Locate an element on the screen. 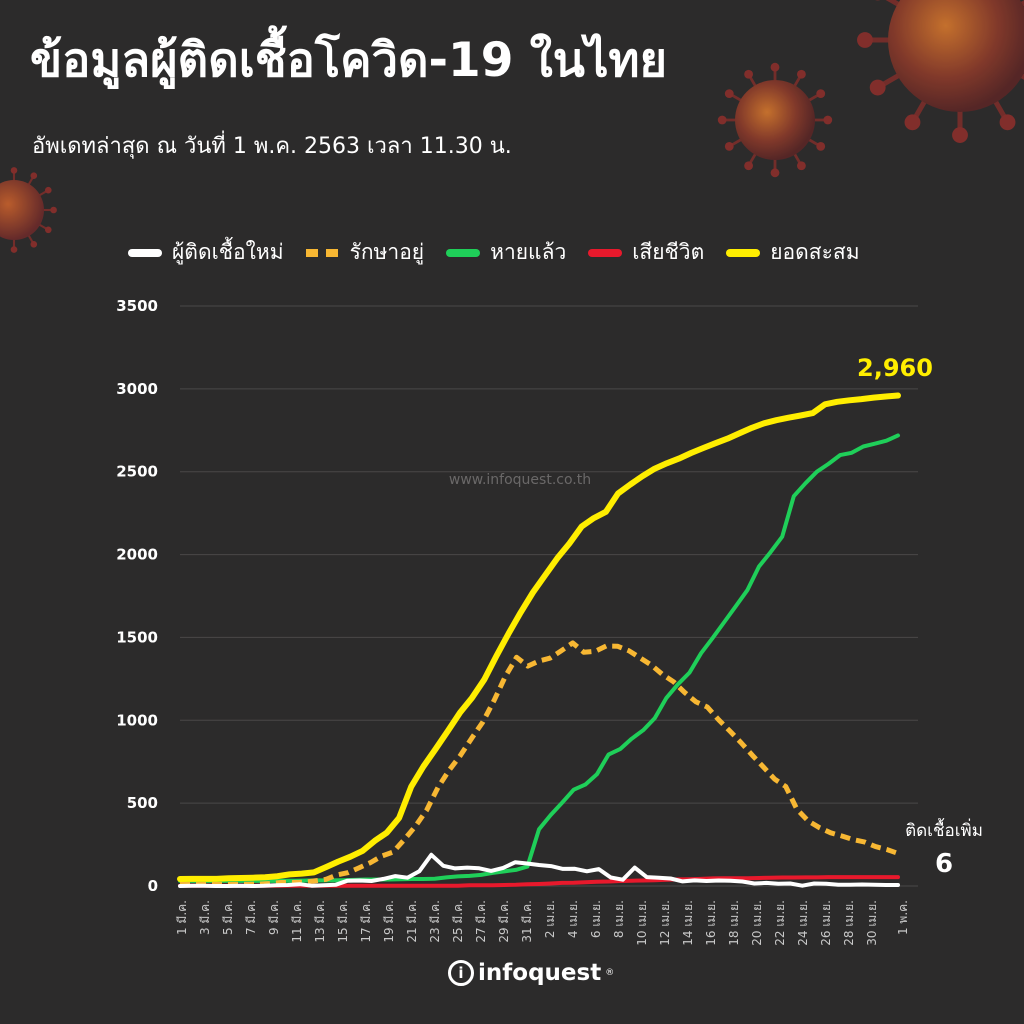  legend-item-cumulative: ยอดสะสม is located at coordinates (793, 252).